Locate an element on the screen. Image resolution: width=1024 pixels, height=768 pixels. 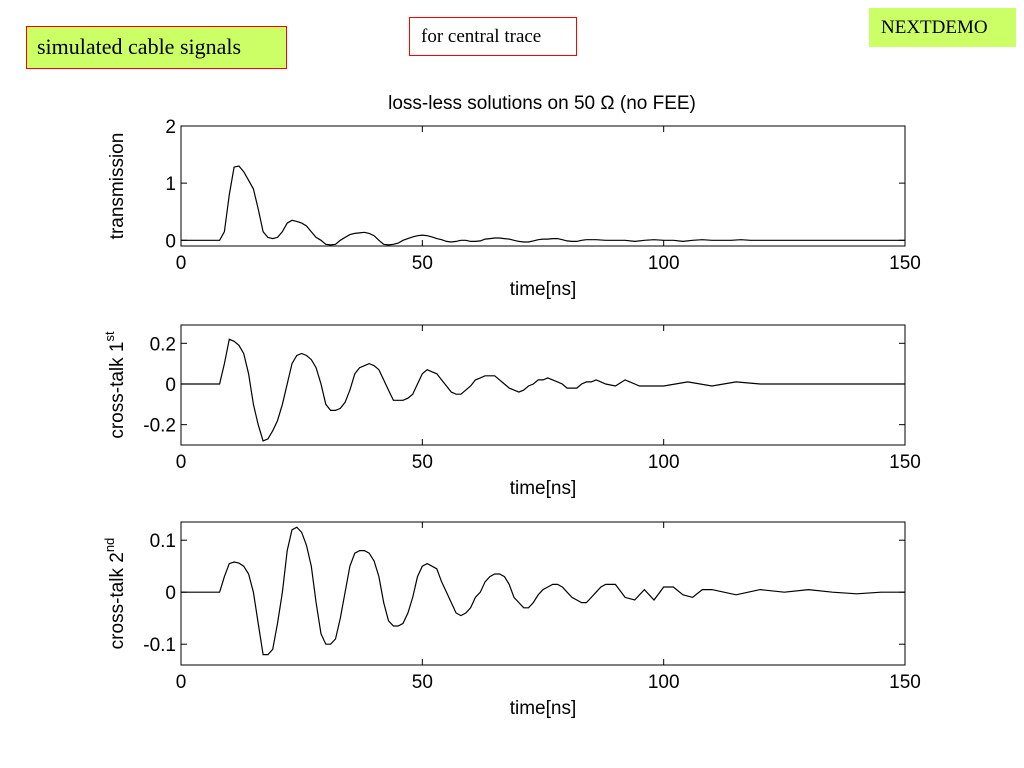
y-axis-label-1: cross-talk 1st is located at coordinates (115, 385).